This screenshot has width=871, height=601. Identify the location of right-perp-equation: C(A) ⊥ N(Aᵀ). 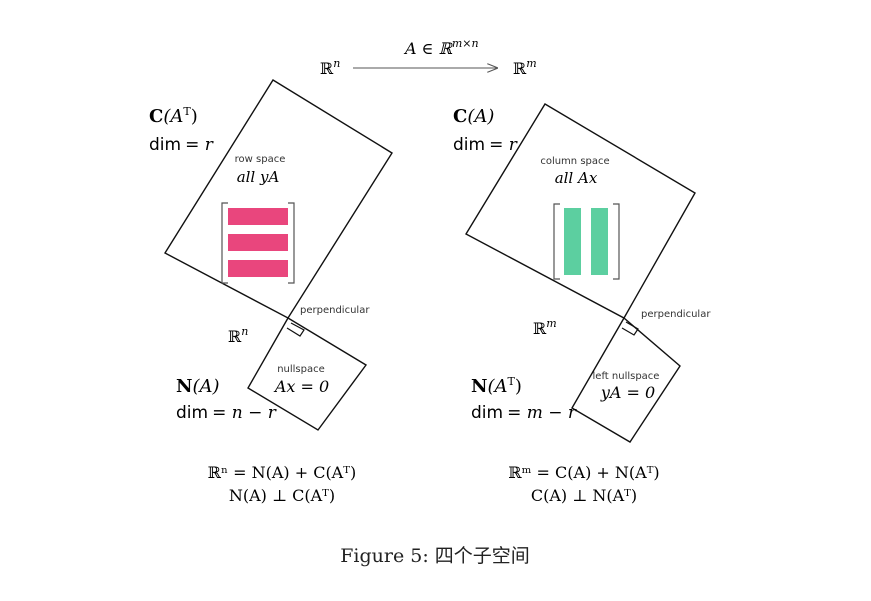
(584, 495).